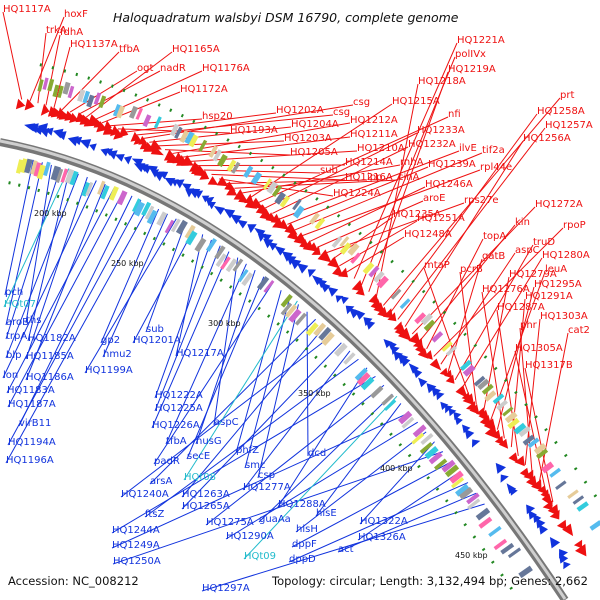 This screenshot has height=600, width=600. I want to click on tick-label: 350 kbp, so click(314, 393).